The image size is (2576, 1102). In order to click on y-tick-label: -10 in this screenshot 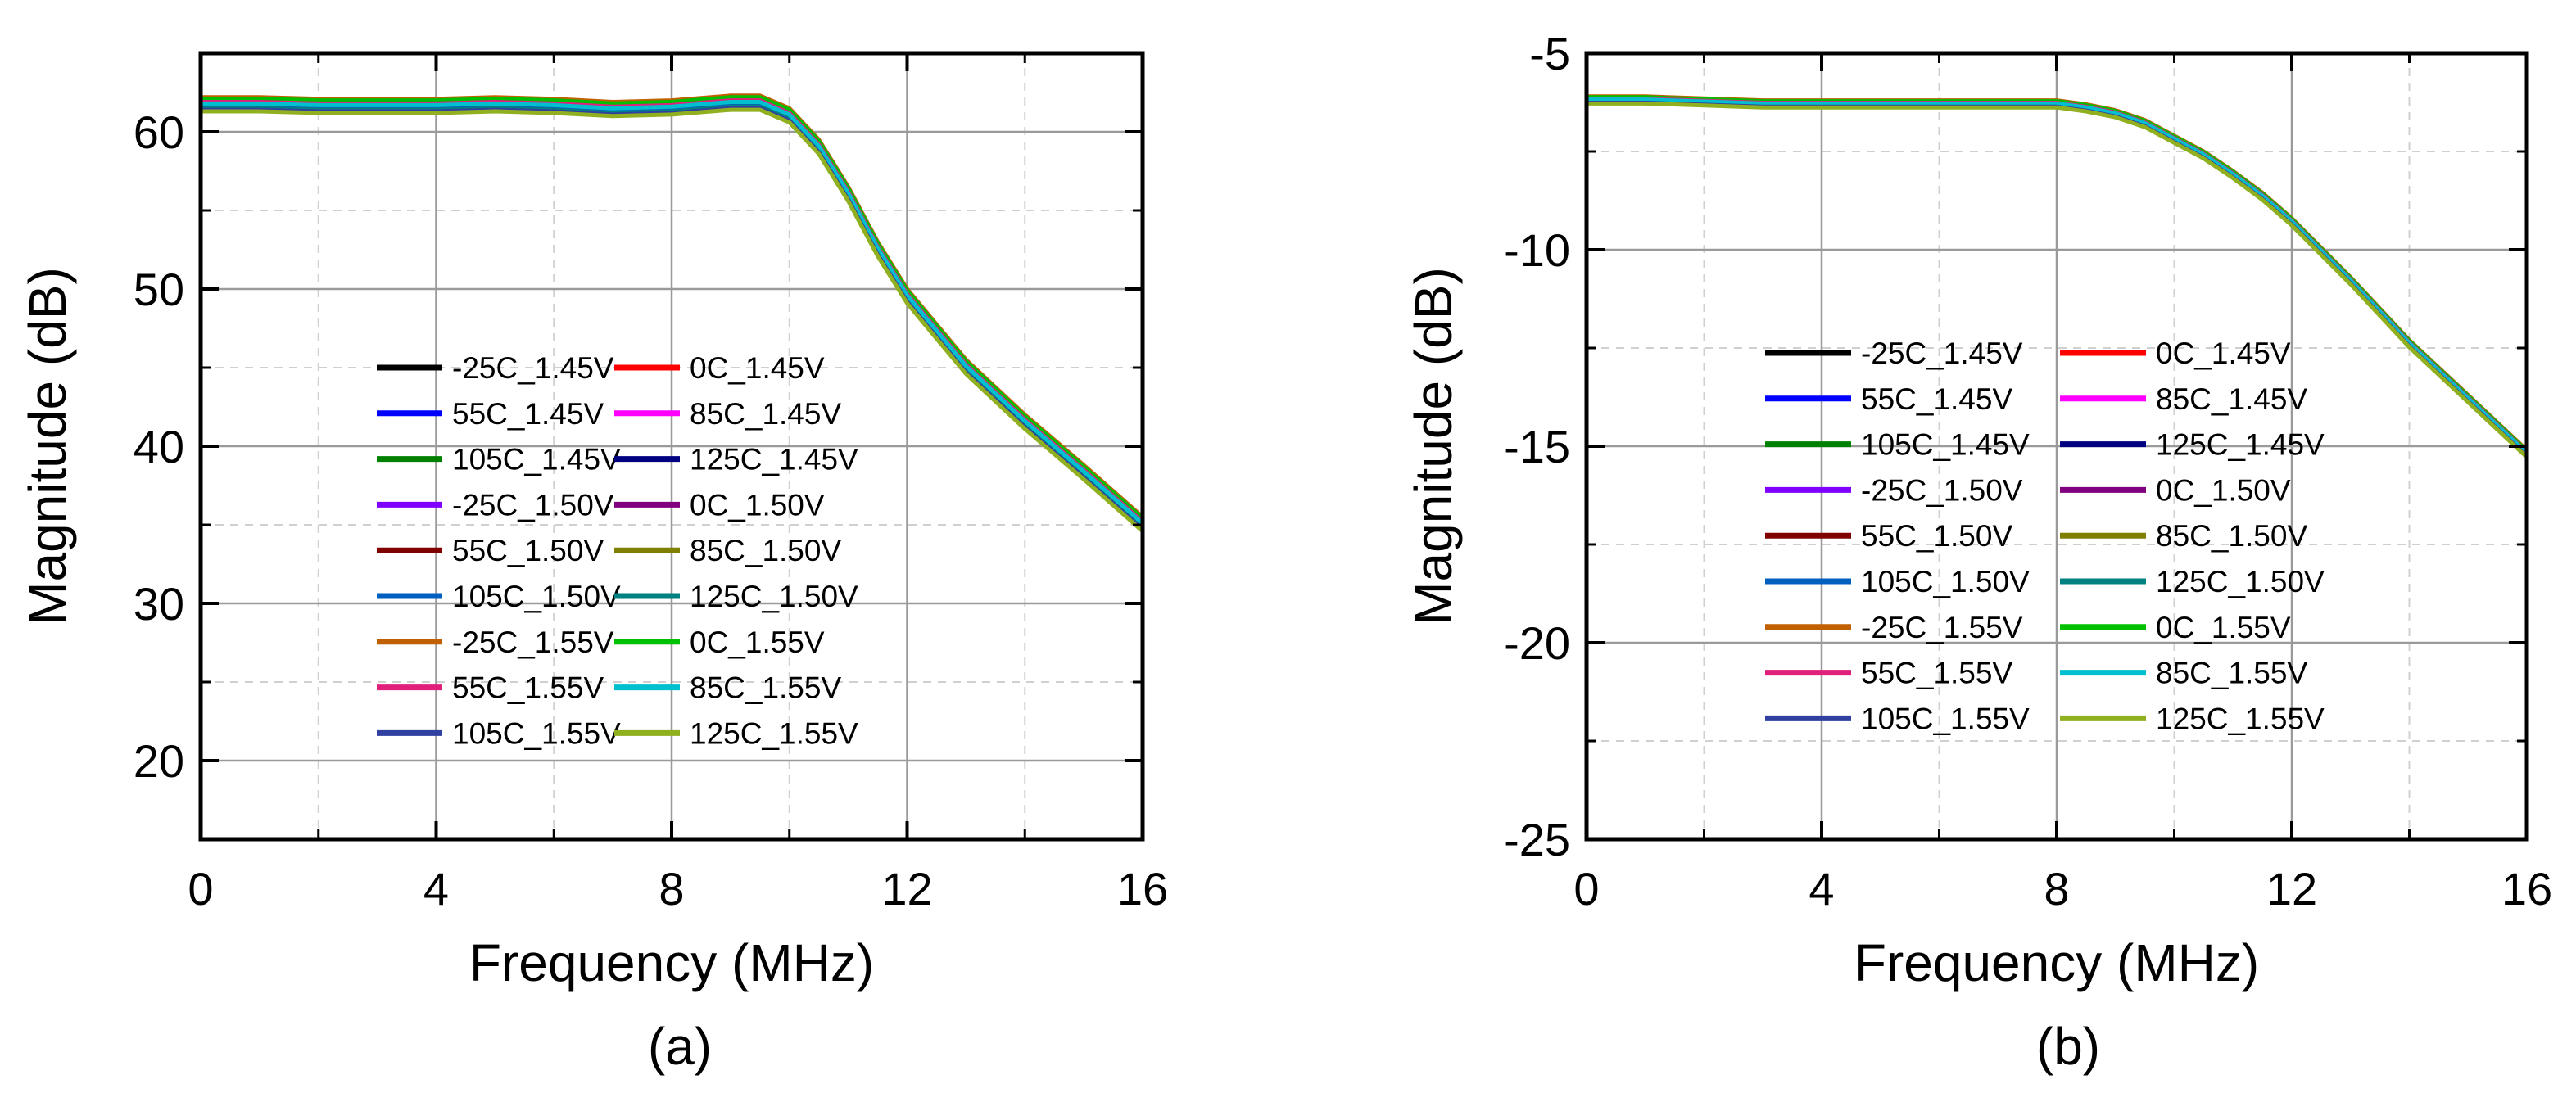, I will do `click(1537, 250)`.